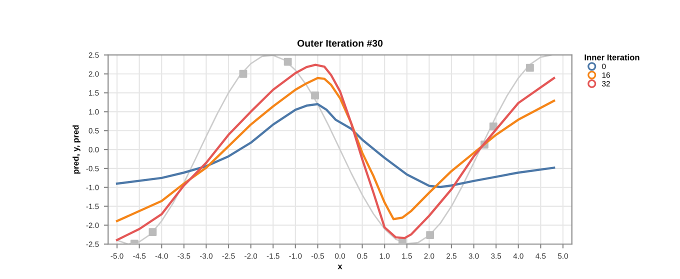 The height and width of the screenshot is (279, 680). What do you see at coordinates (612, 57) in the screenshot?
I see `legend-title: Inner Iteration` at bounding box center [612, 57].